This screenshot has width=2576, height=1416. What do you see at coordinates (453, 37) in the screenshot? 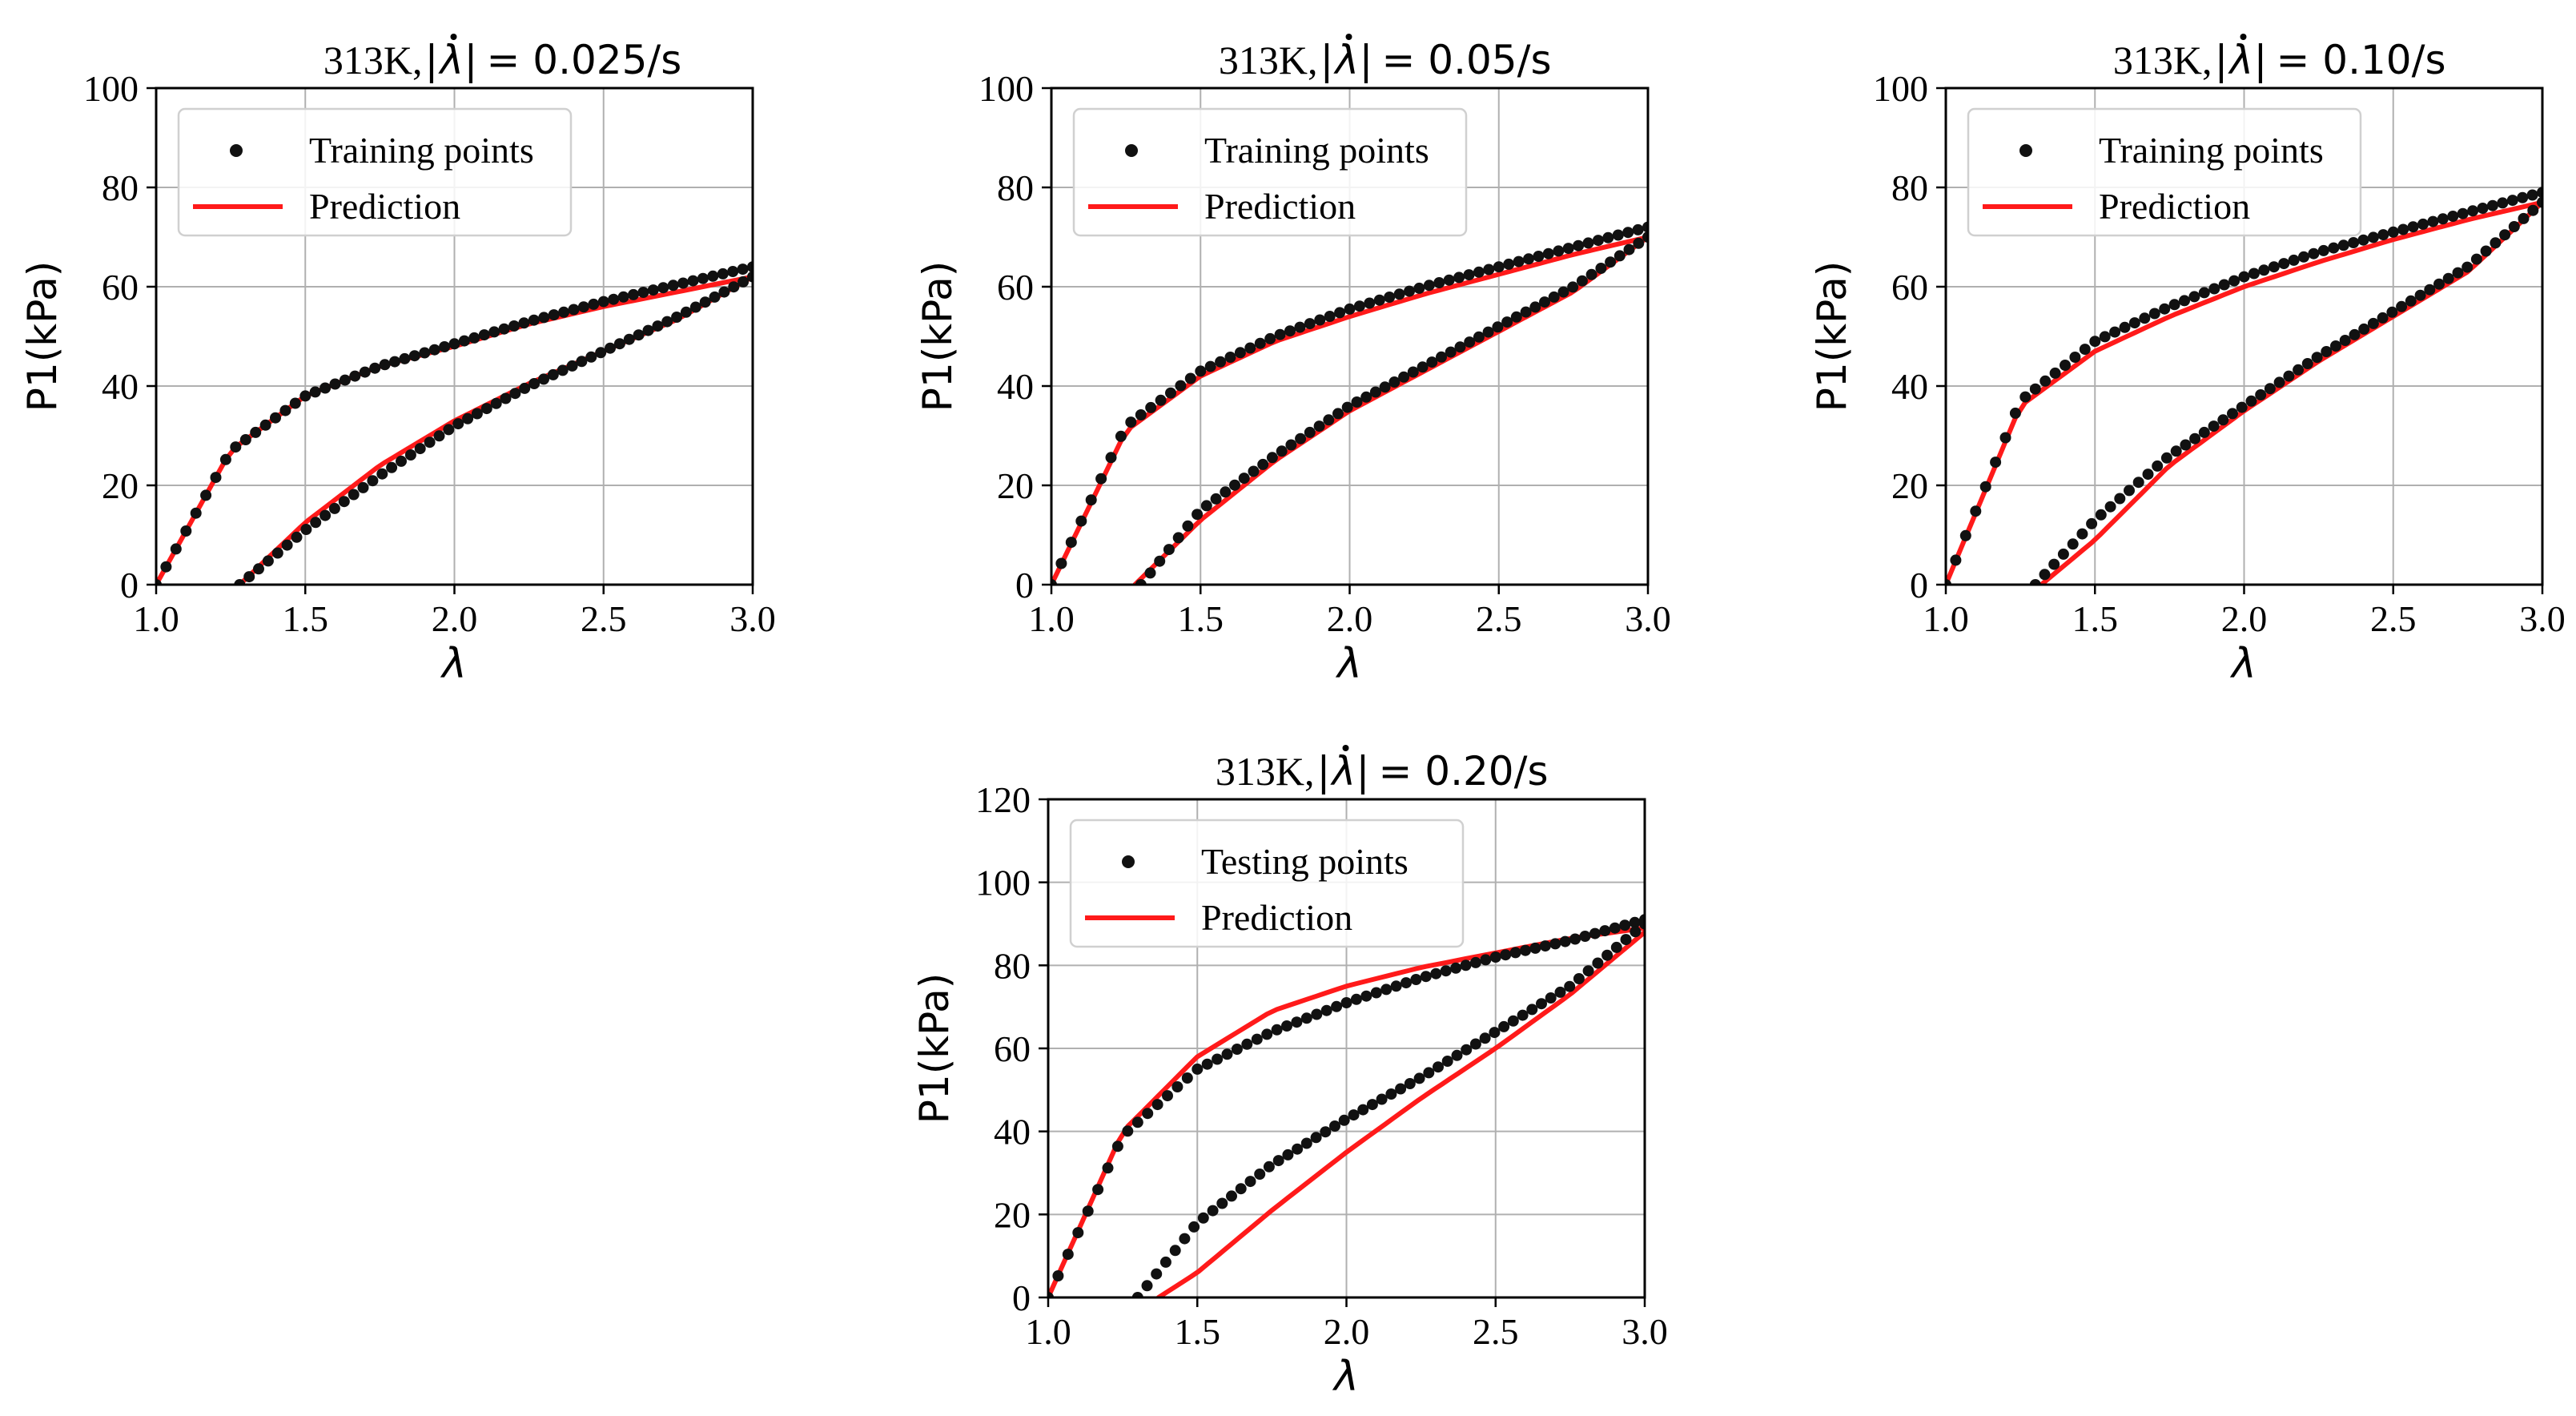
I see `title-dot-accent` at bounding box center [453, 37].